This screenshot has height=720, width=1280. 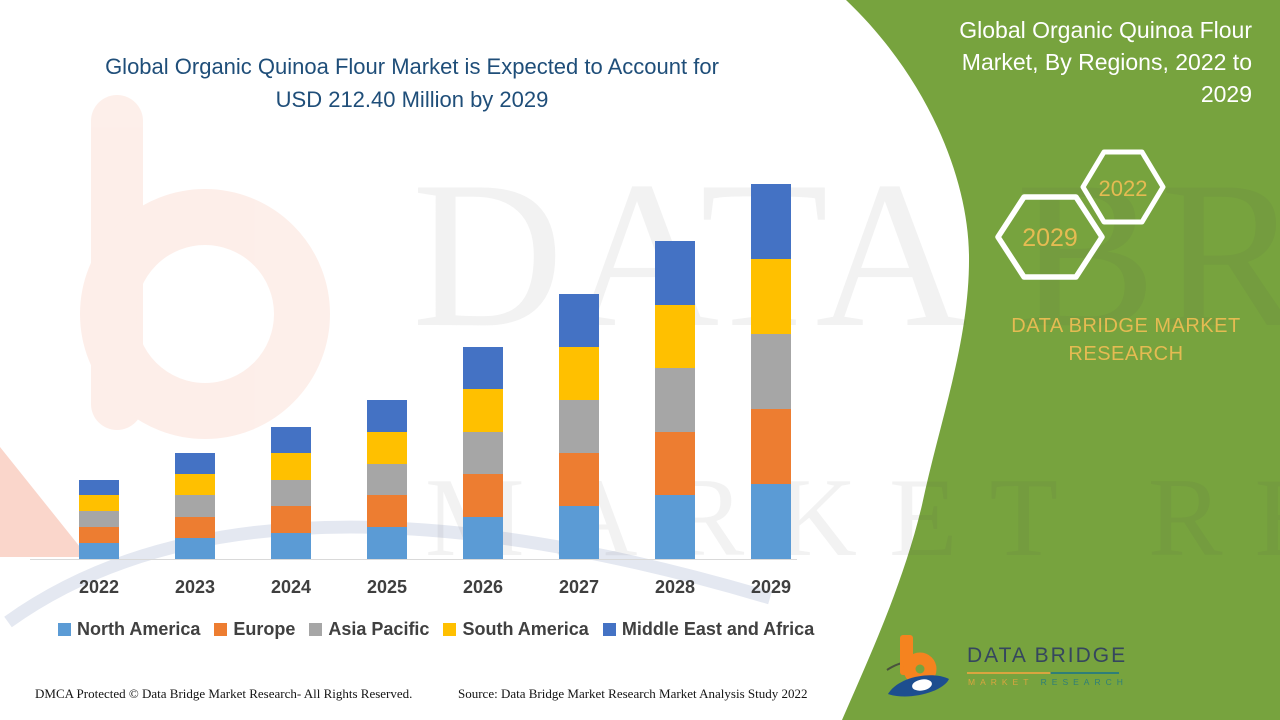 I want to click on bar-2028, so click(x=675, y=400).